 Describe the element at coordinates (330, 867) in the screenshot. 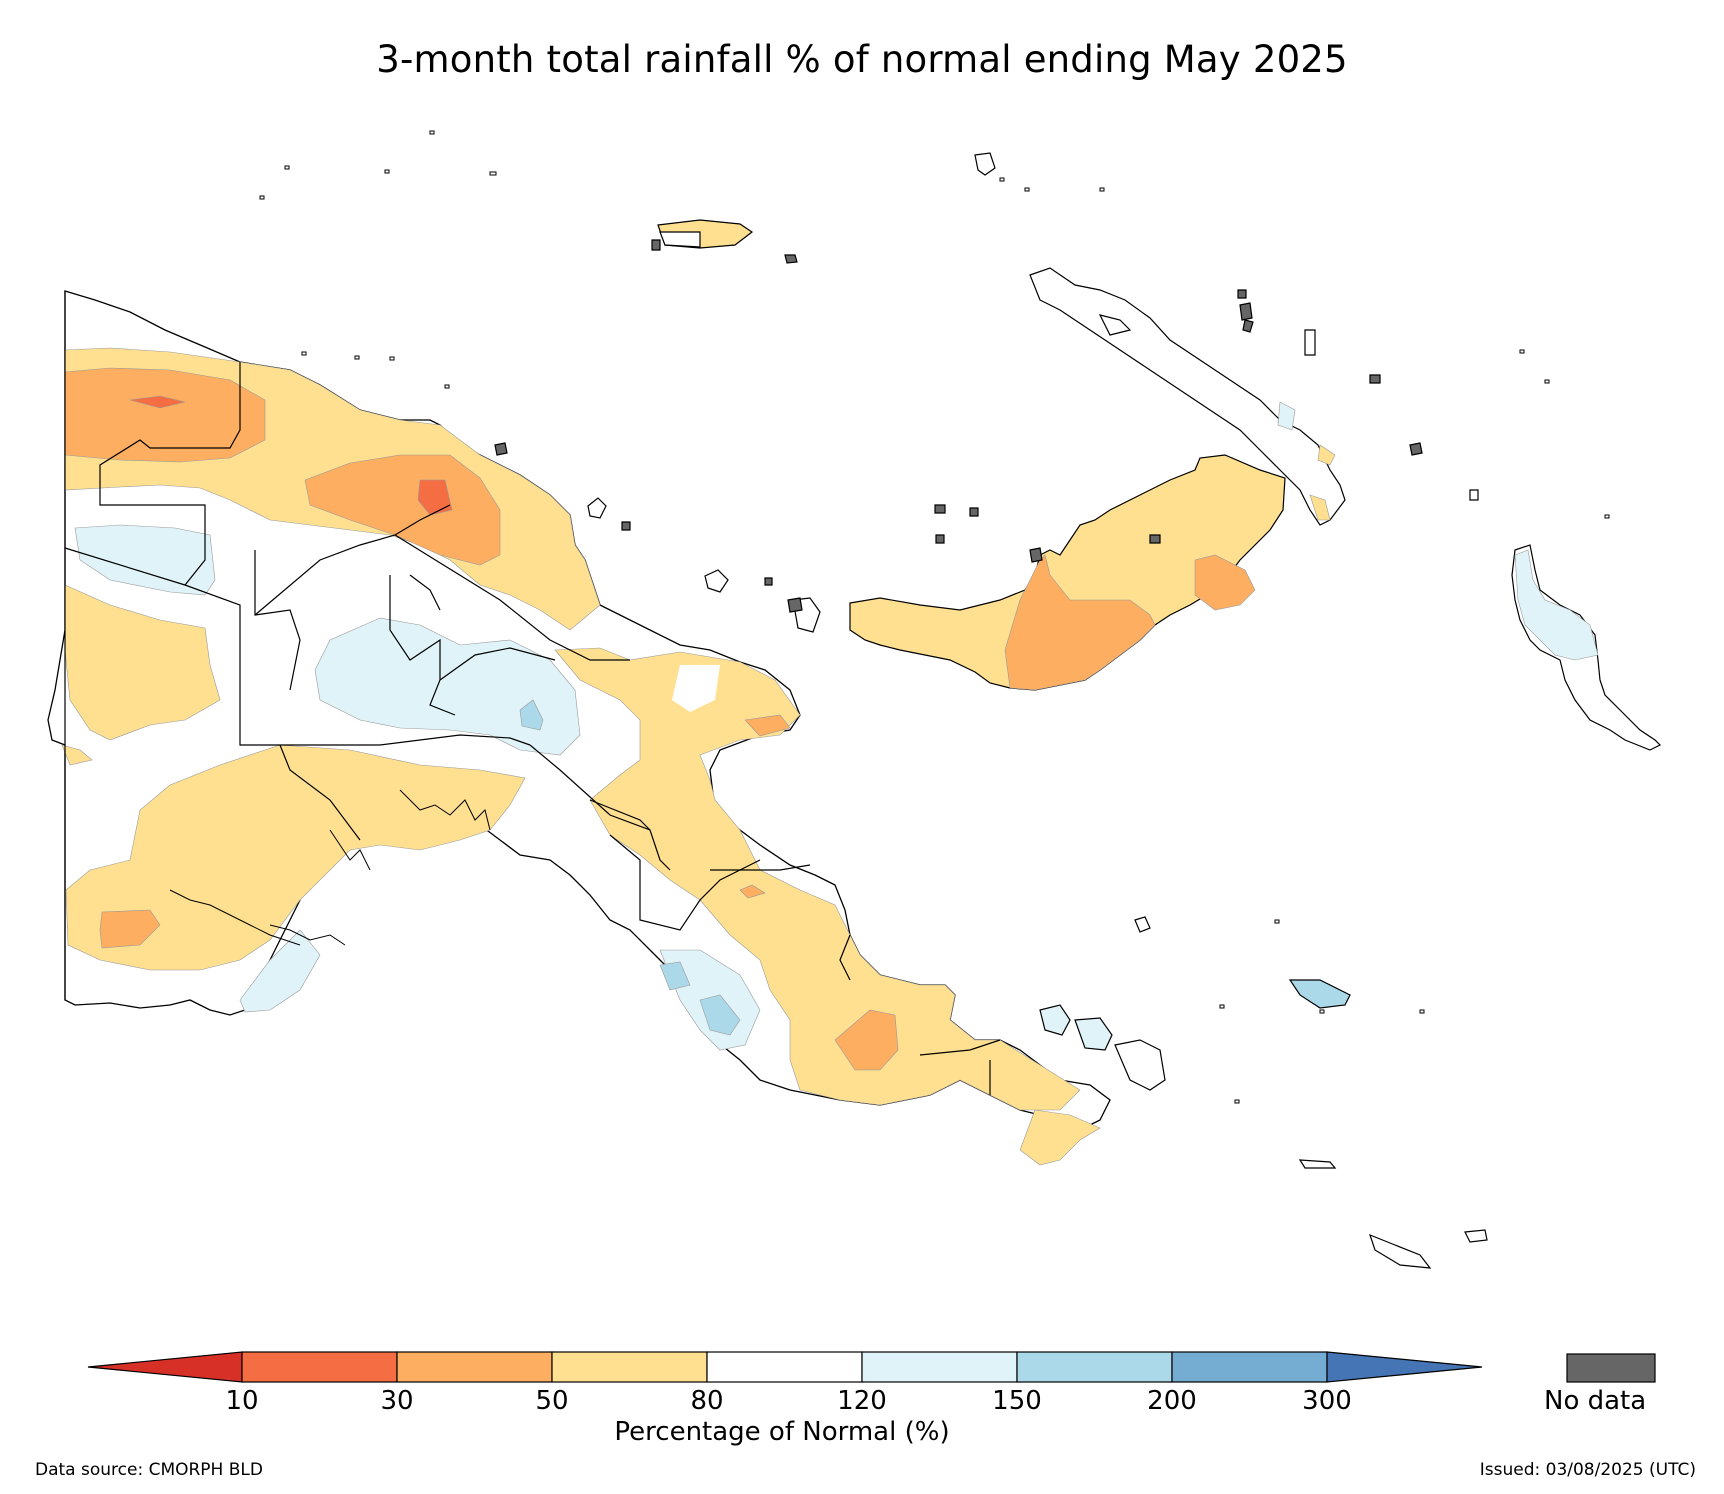

I see `gulf-coast-detail` at that location.